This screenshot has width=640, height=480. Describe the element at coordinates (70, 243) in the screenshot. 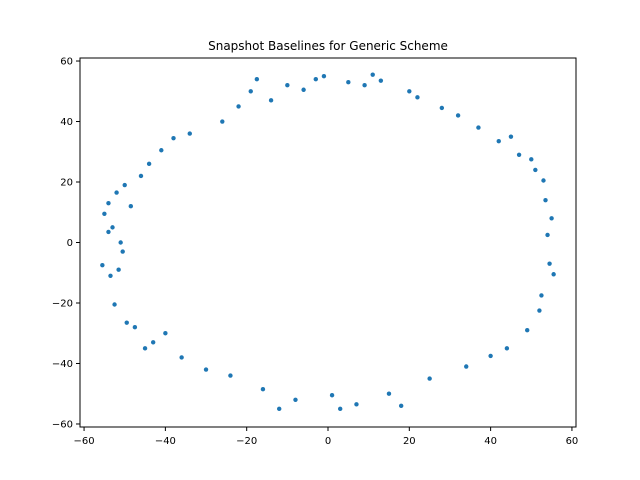

I see `y-tick-label: 0` at that location.